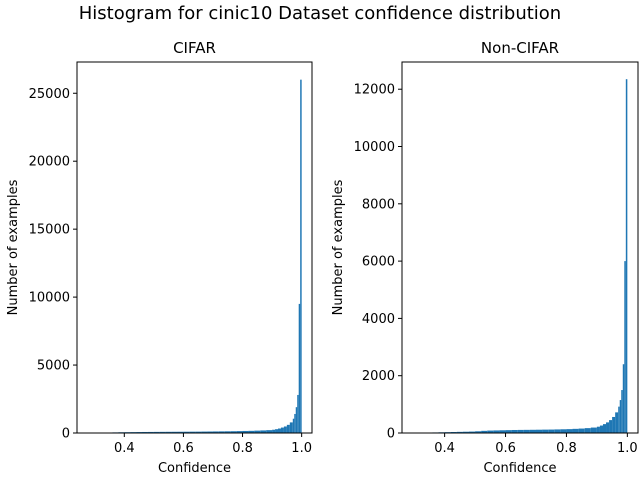  I want to click on non-cifar-y-tick-label: 10000, so click(374, 147).